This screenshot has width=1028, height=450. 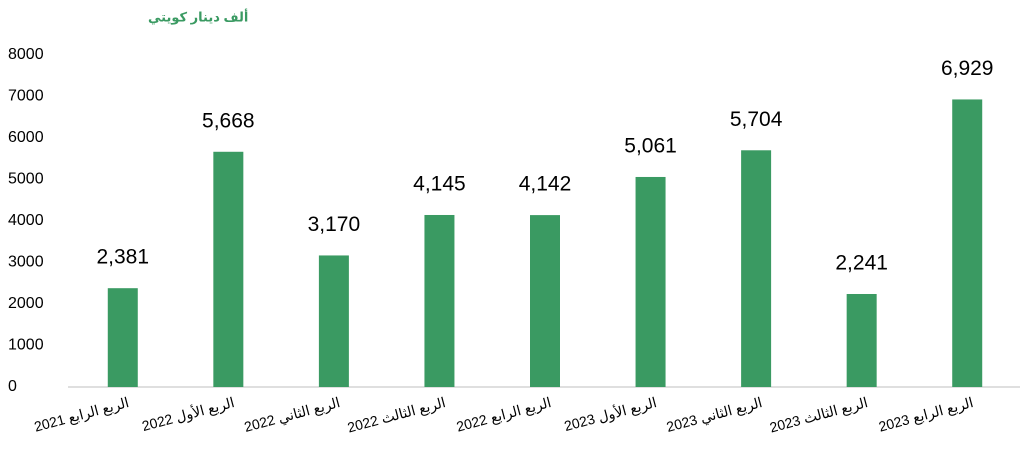 What do you see at coordinates (26, 54) in the screenshot?
I see `y-tick-label: 8000` at bounding box center [26, 54].